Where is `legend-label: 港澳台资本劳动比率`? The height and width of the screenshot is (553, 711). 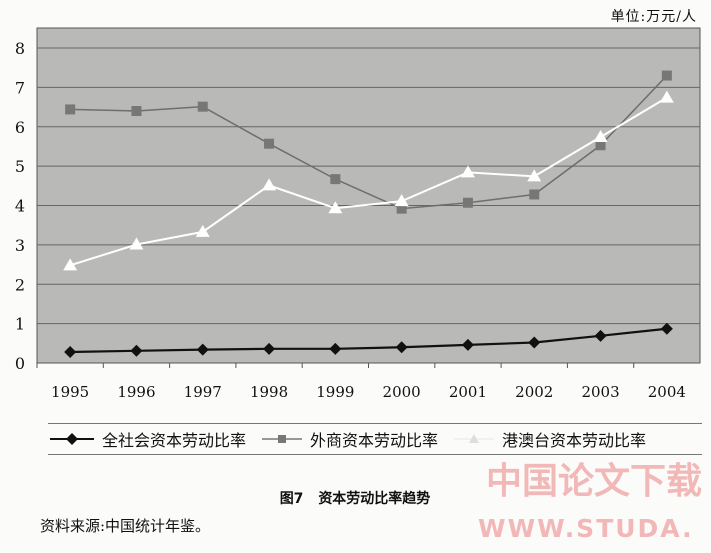
legend-label: 港澳台资本劳动比率 is located at coordinates (574, 440).